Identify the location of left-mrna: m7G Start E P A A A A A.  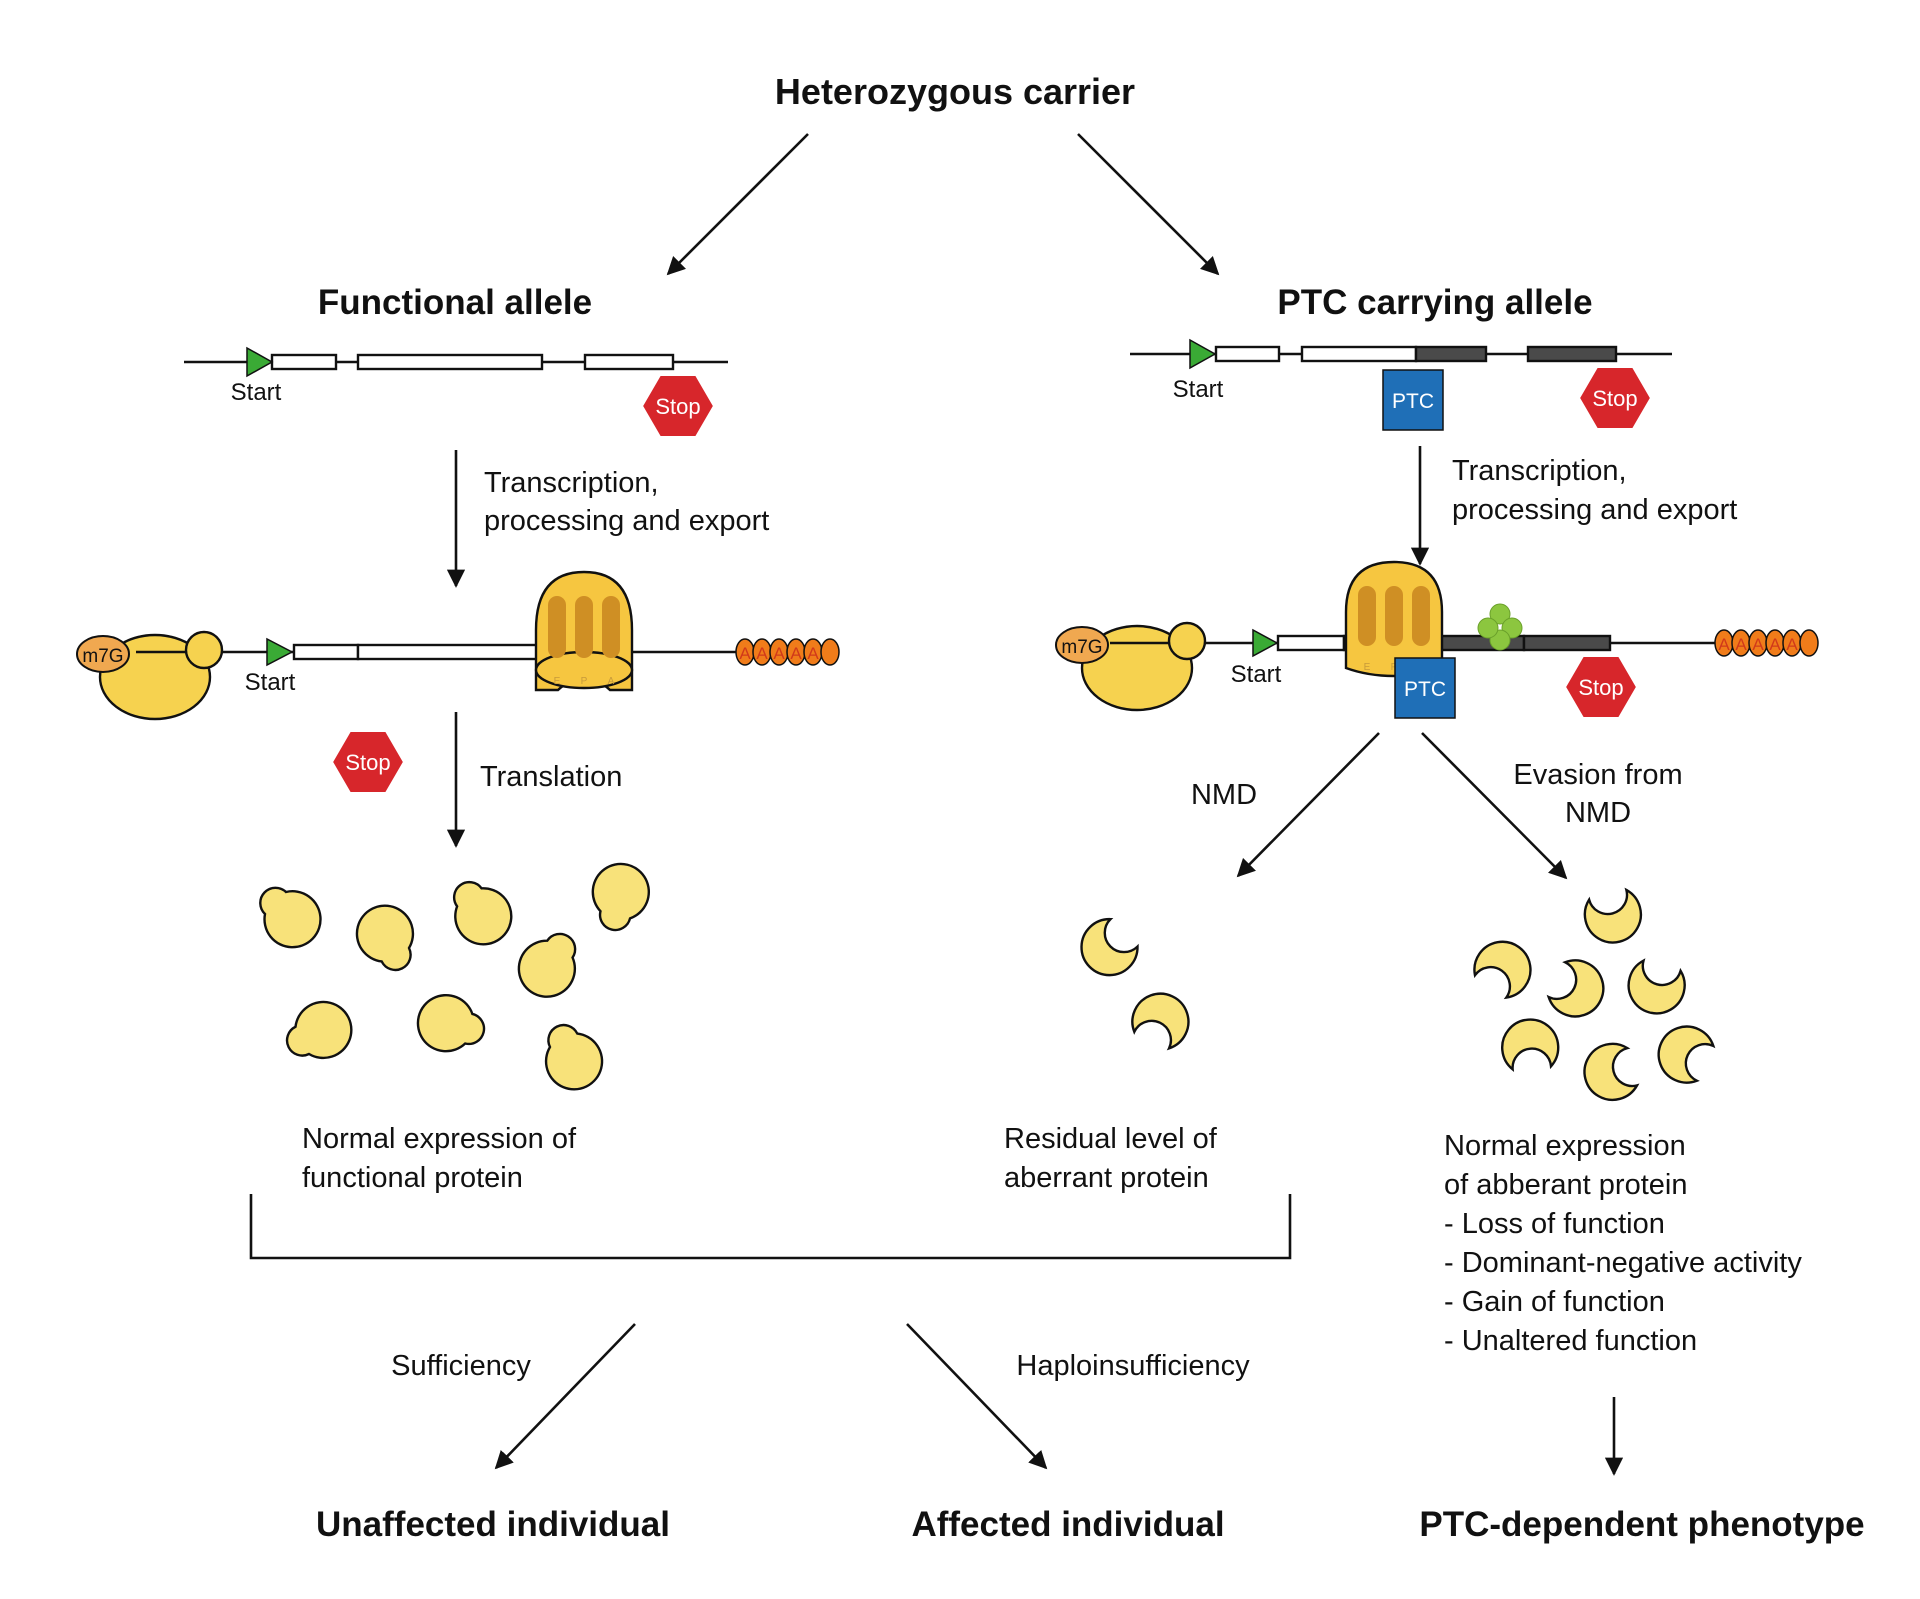
(458, 645).